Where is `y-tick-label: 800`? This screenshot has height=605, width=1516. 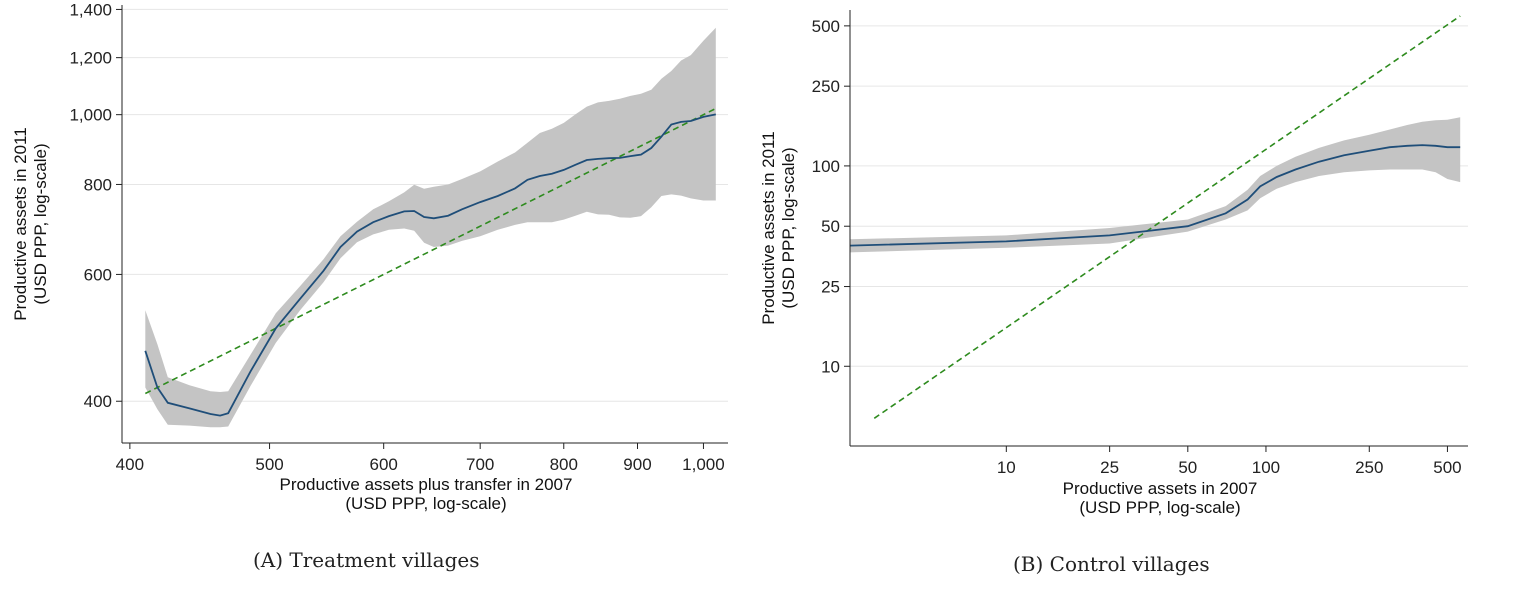 y-tick-label: 800 is located at coordinates (98, 184).